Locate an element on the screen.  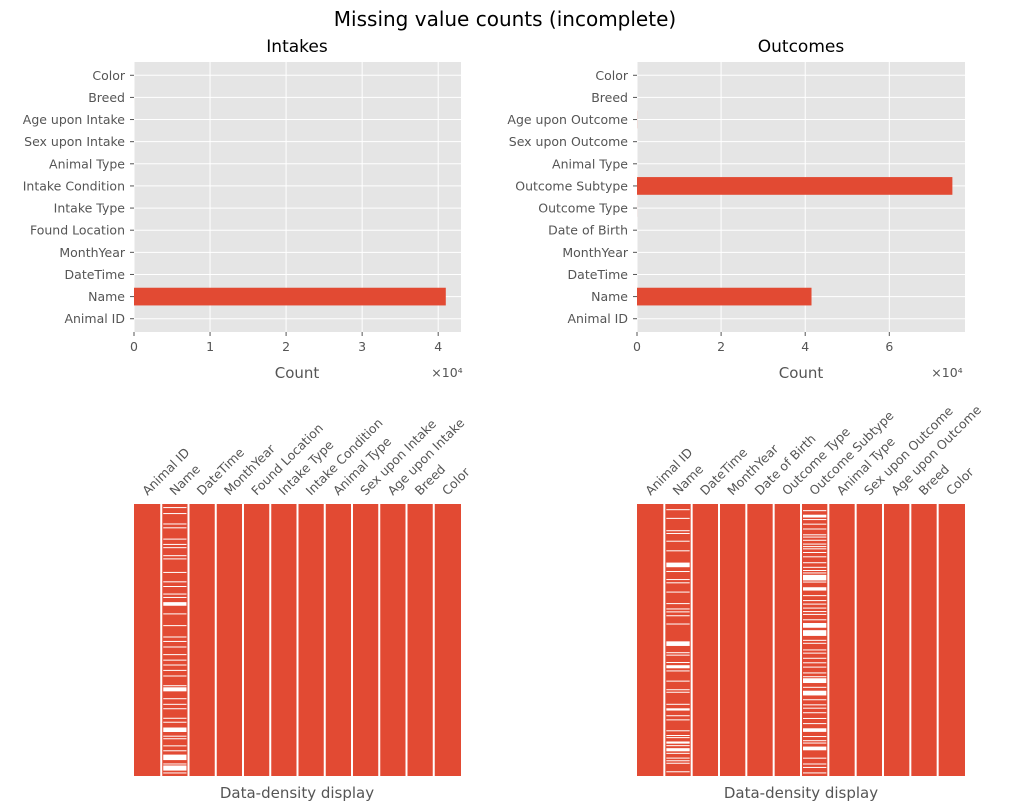
outcomes-density-column-animal-type is located at coordinates (842, 640).